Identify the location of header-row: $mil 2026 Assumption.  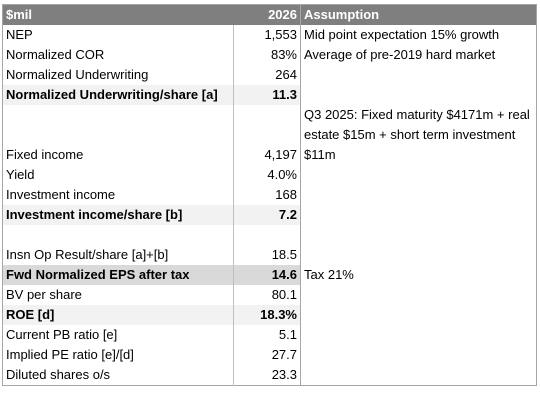
(269, 14).